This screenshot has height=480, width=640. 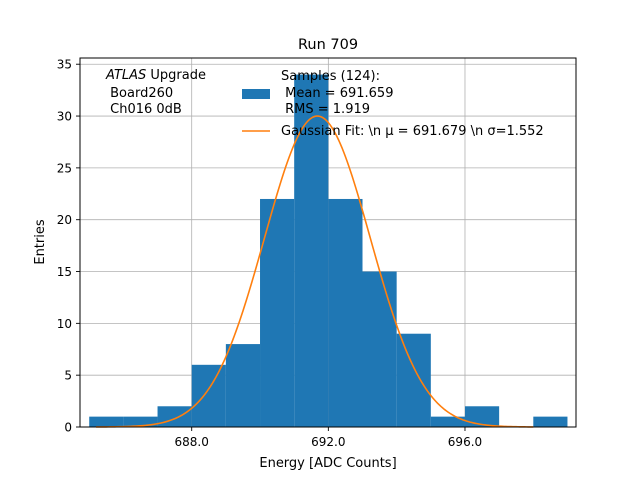 I want to click on x-axis-ticks: 688.0 692.0 696.0, so click(x=328, y=438).